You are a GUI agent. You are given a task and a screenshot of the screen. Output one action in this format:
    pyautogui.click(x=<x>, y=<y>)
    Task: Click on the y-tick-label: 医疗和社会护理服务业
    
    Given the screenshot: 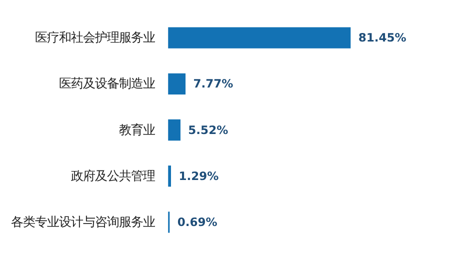 What is the action you would take?
    pyautogui.click(x=95, y=37)
    